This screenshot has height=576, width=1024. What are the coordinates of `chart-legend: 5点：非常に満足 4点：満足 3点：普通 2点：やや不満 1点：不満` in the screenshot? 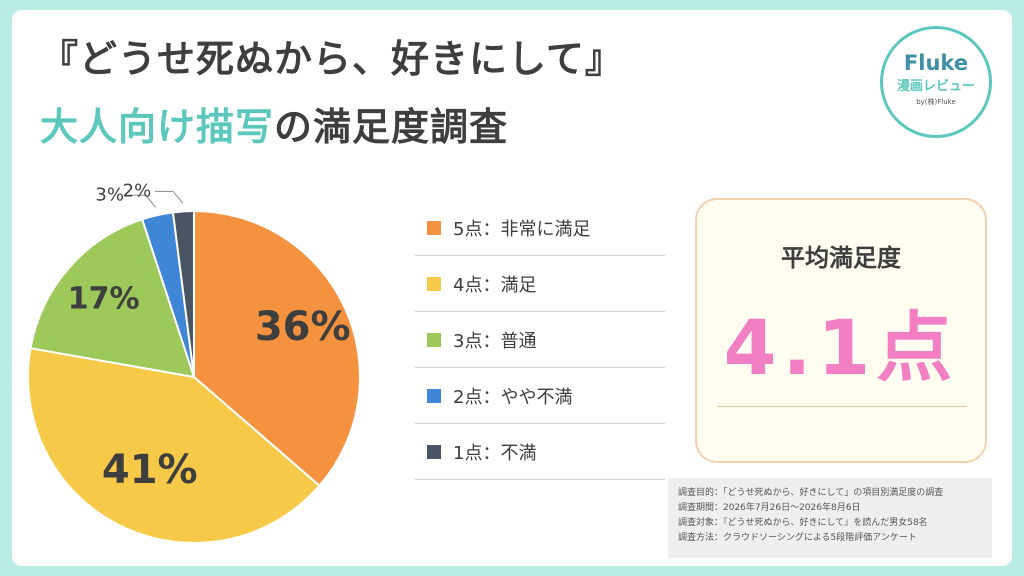 It's located at (540, 340).